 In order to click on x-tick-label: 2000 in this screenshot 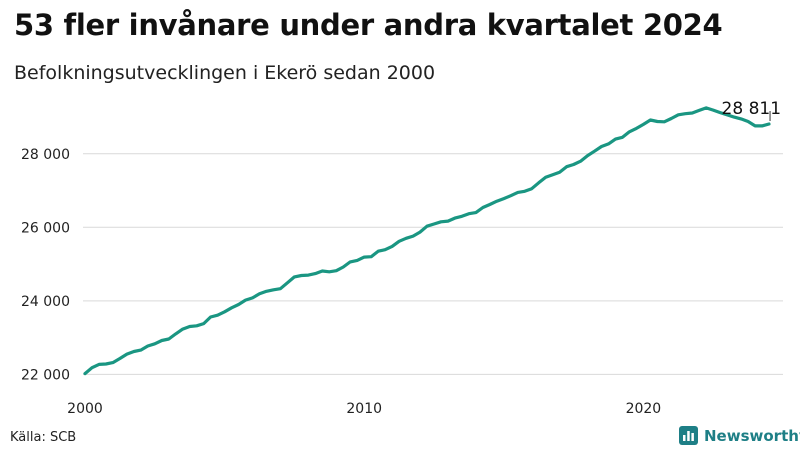, I will do `click(85, 409)`.